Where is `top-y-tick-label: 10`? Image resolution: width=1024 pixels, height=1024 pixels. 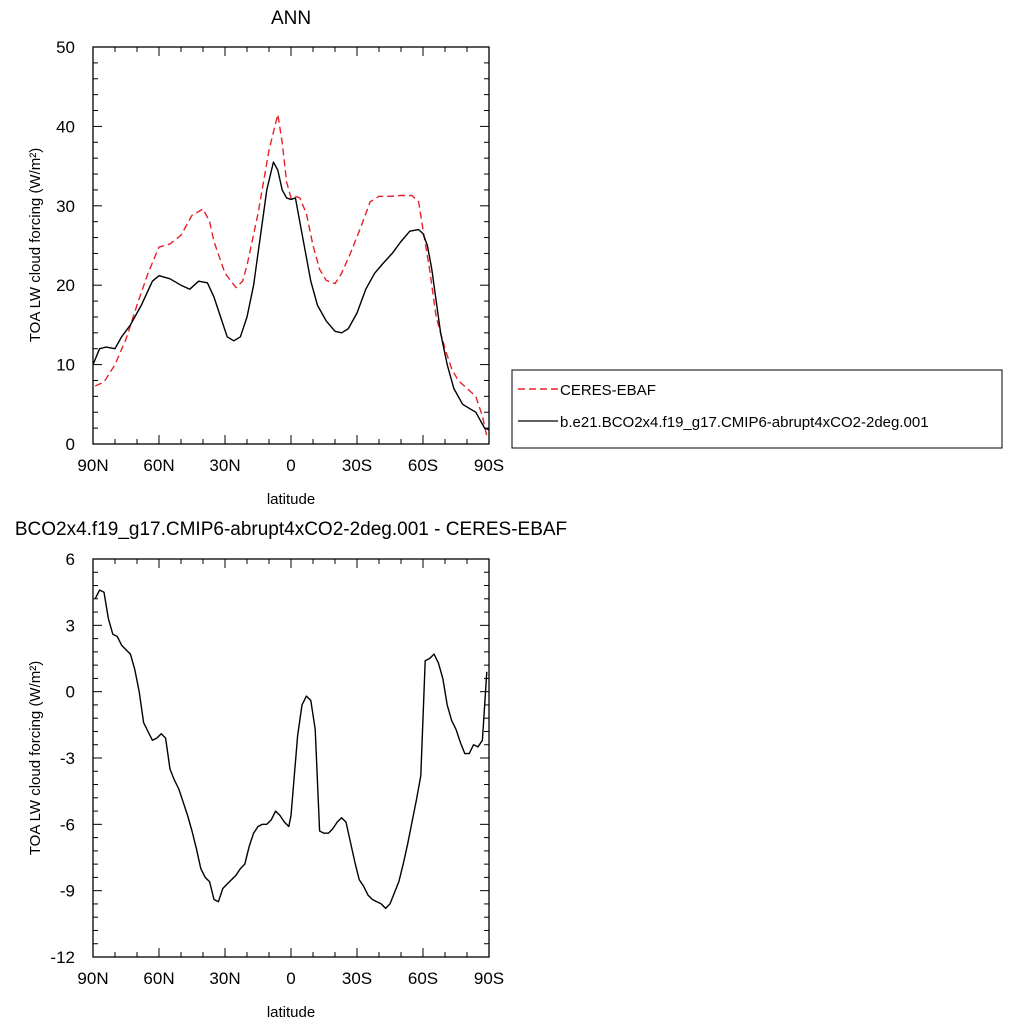 top-y-tick-label: 10 is located at coordinates (65, 365).